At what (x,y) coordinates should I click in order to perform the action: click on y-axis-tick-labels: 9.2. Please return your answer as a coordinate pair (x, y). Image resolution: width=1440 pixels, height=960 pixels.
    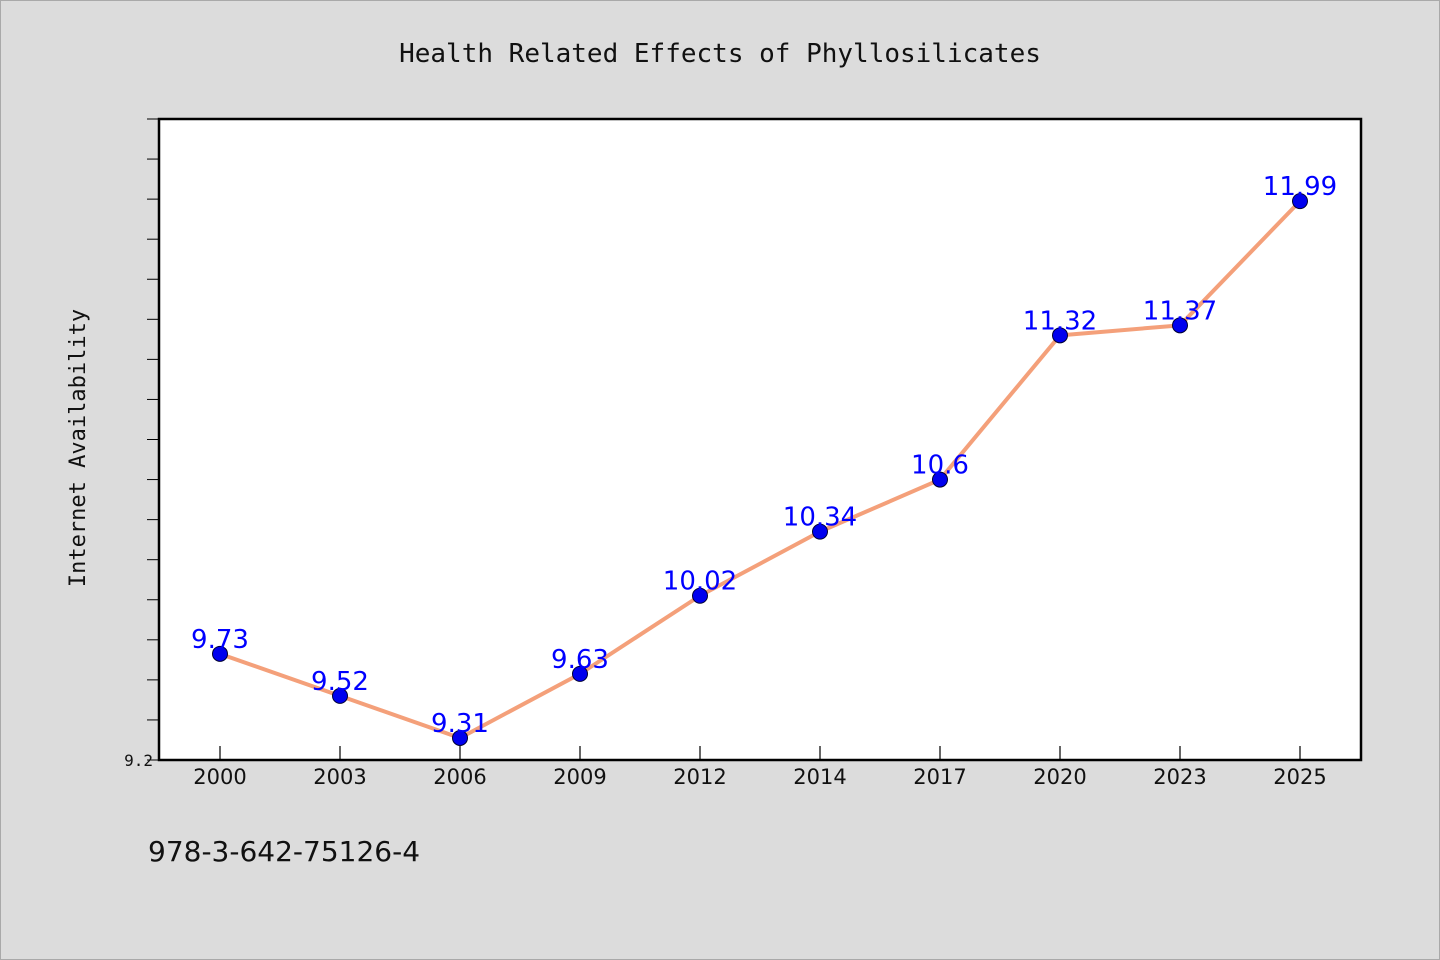
    Looking at the image, I should click on (138, 760).